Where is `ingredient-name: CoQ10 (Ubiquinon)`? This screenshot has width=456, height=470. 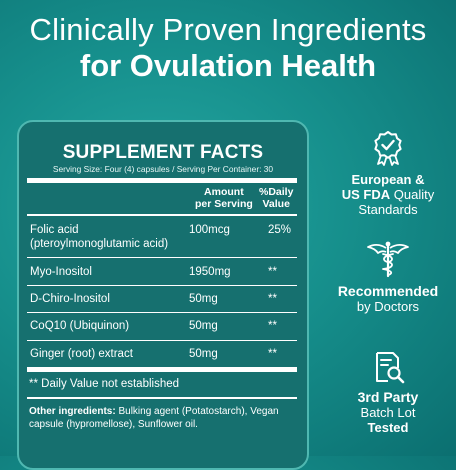
ingredient-name: CoQ10 (Ubiquinon) is located at coordinates (80, 326).